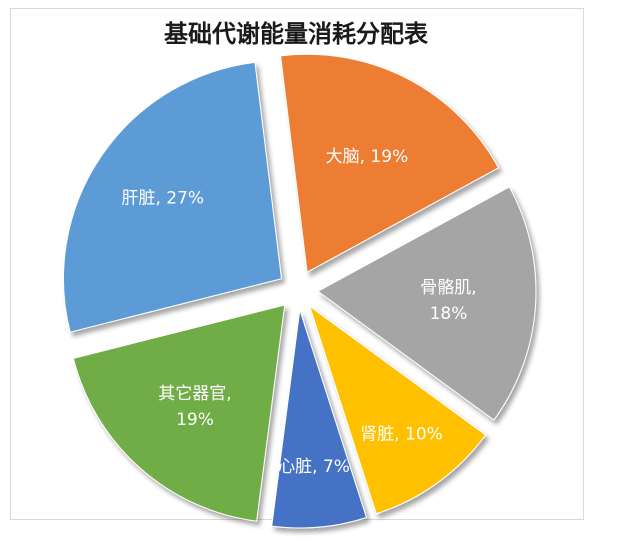 The image size is (640, 547). What do you see at coordinates (401, 435) in the screenshot?
I see `slice-label-kidney: 肾脏, 10%` at bounding box center [401, 435].